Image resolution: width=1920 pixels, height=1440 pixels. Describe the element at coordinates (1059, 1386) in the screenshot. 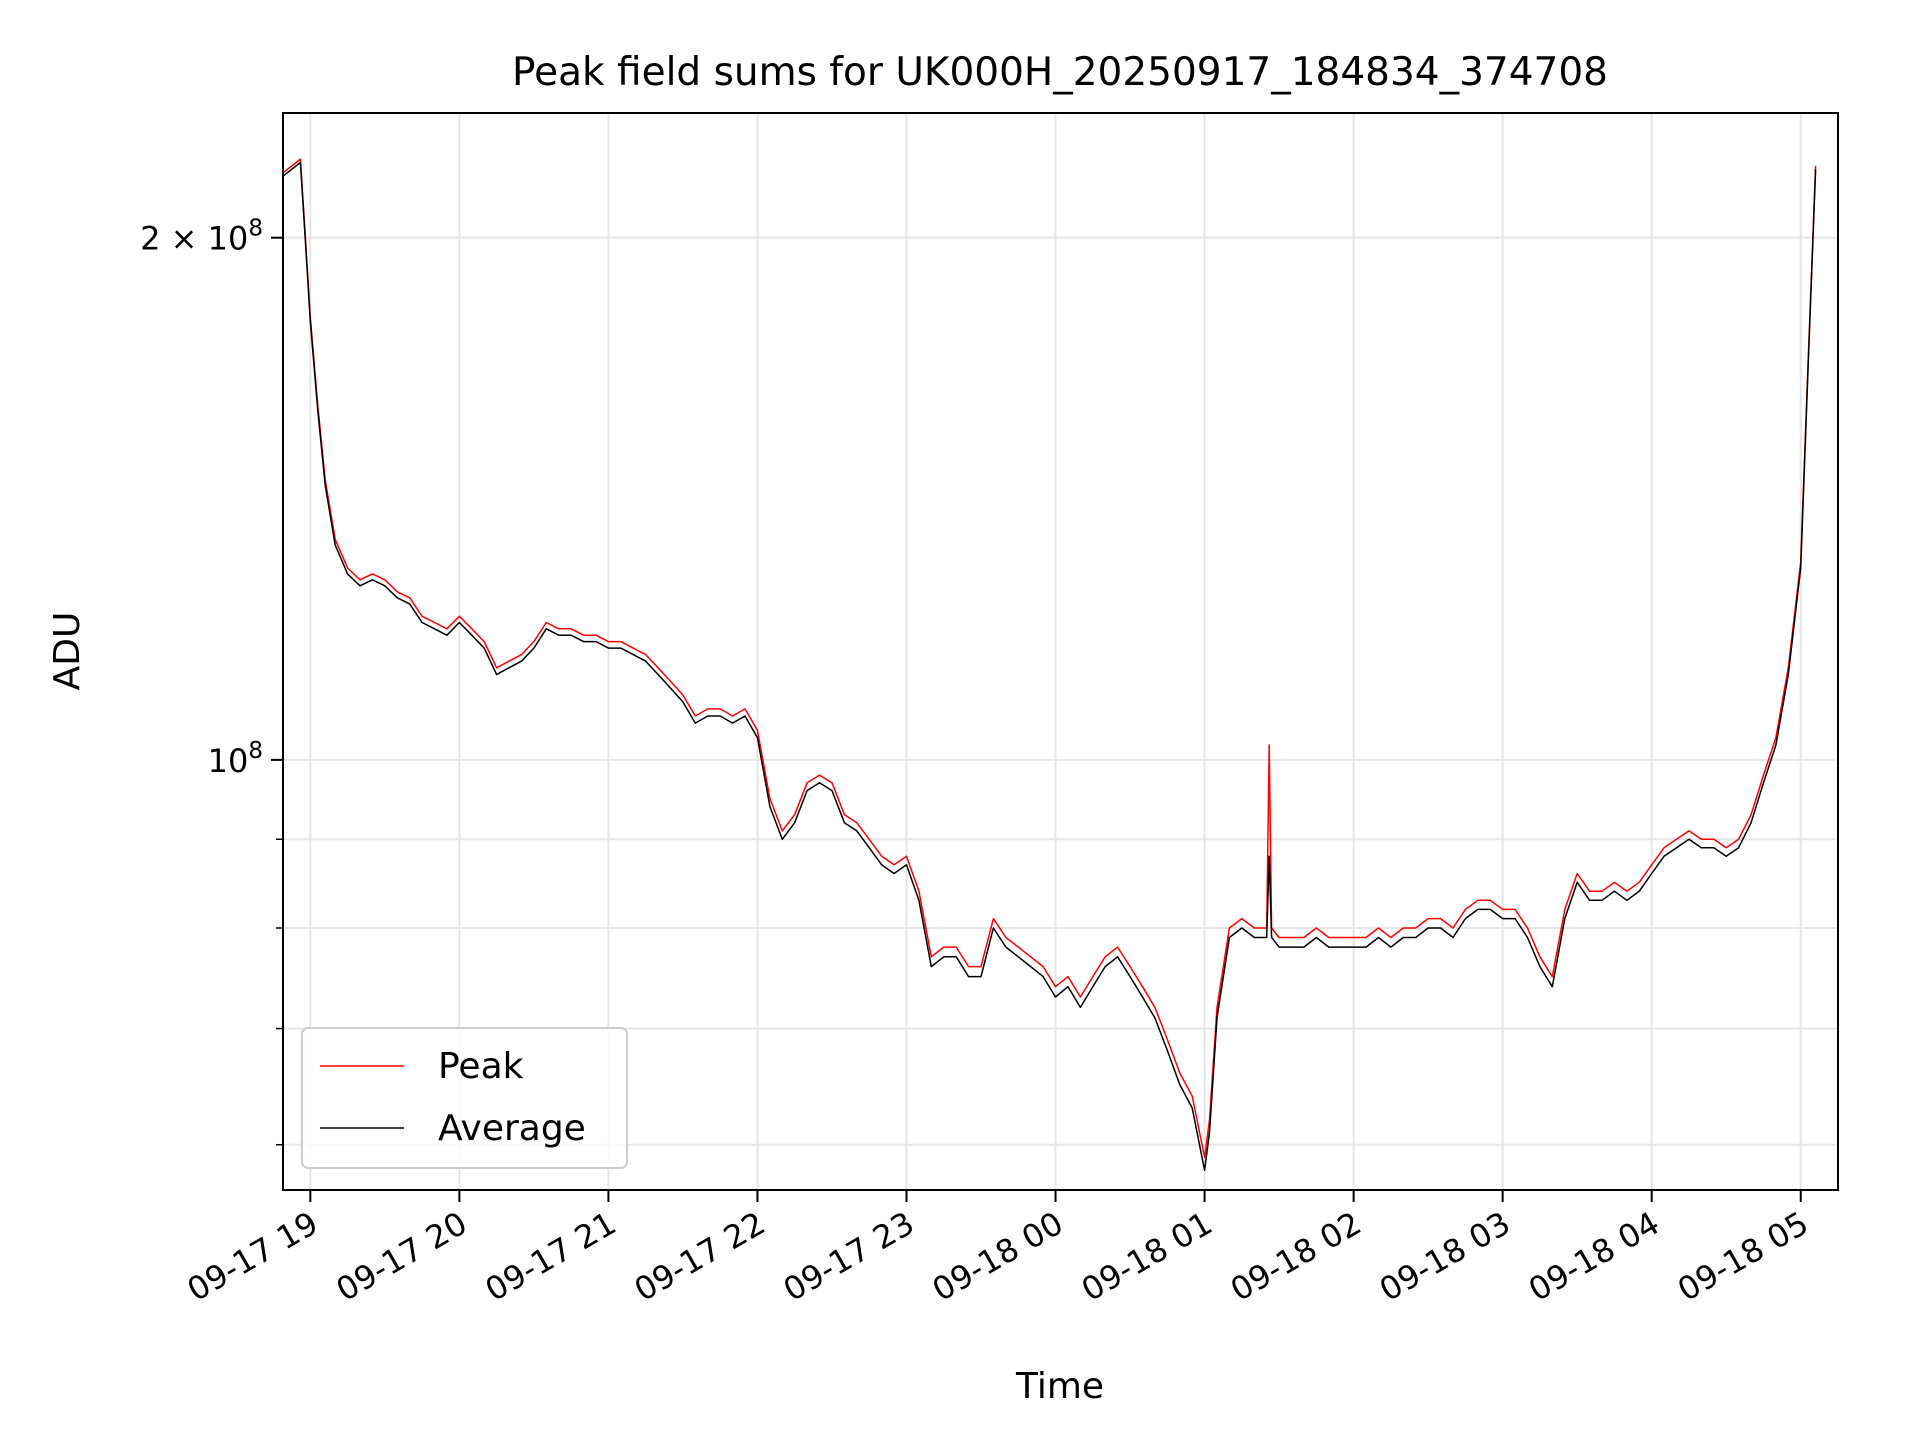

I see `x-axis-label: Time` at that location.